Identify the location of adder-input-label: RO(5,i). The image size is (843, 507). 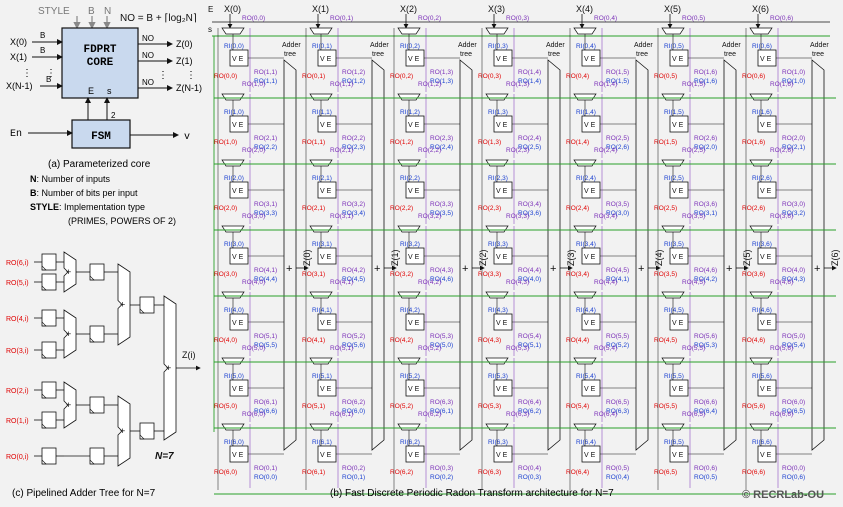
(17, 283).